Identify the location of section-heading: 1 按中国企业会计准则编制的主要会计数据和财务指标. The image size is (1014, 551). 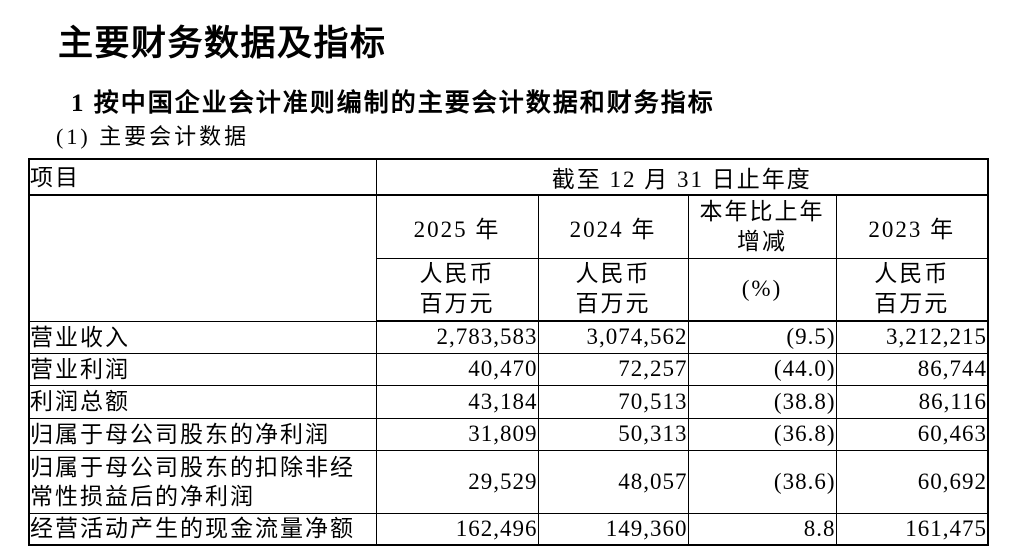
(393, 103).